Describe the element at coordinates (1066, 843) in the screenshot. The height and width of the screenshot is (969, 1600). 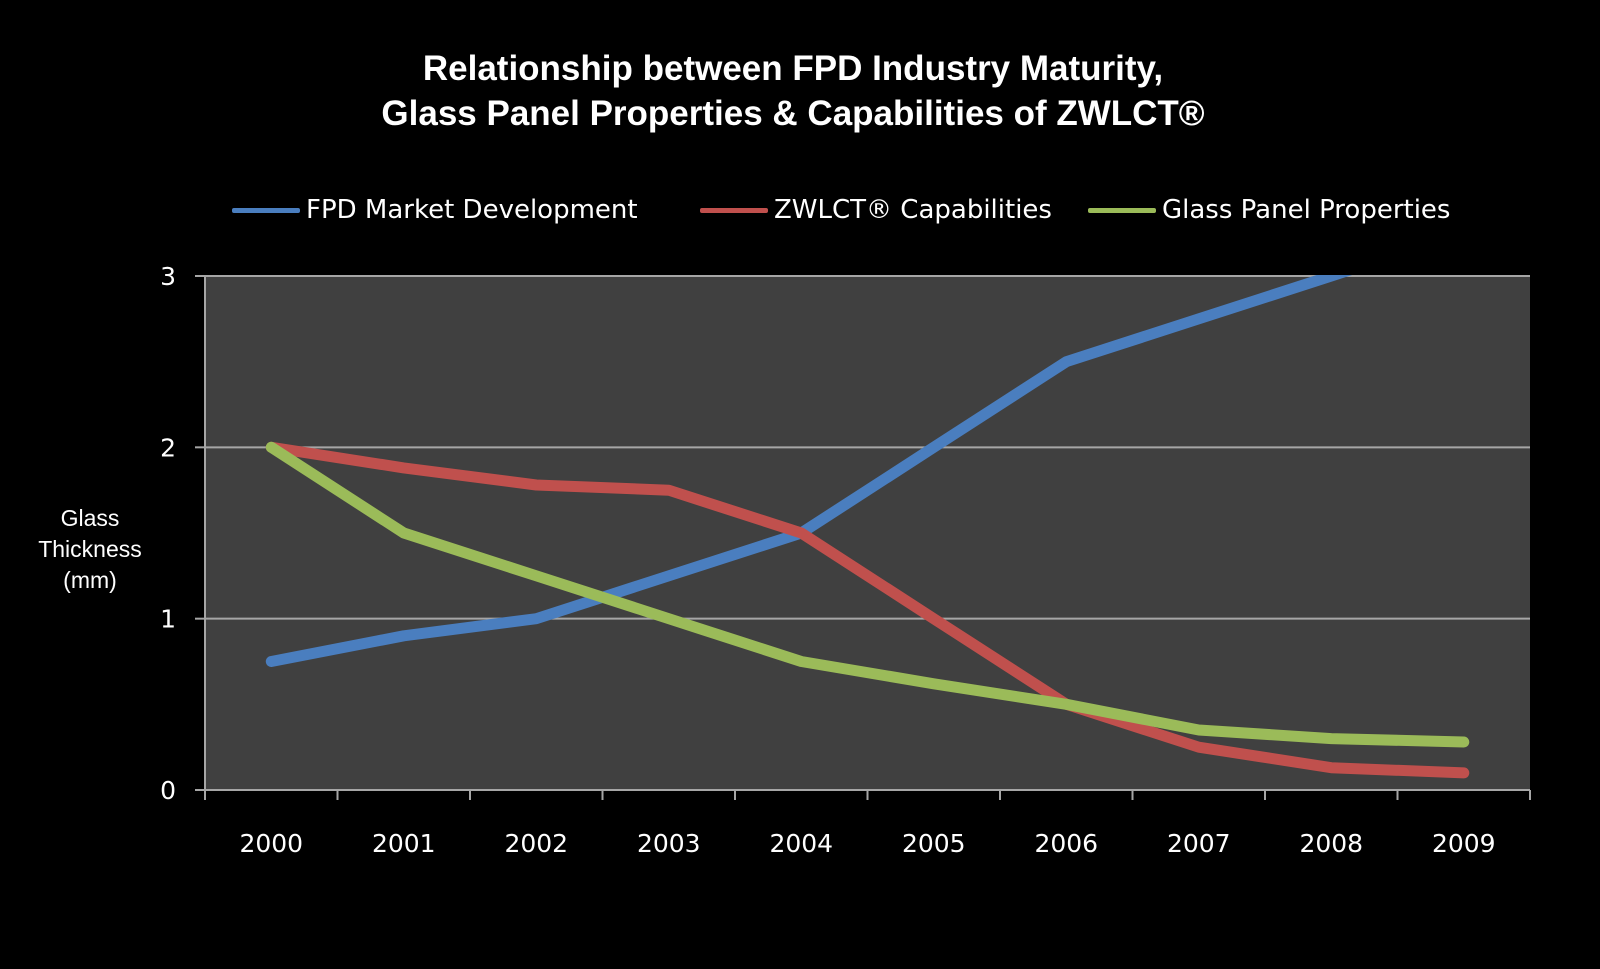
I see `x-tick-label: 2006` at that location.